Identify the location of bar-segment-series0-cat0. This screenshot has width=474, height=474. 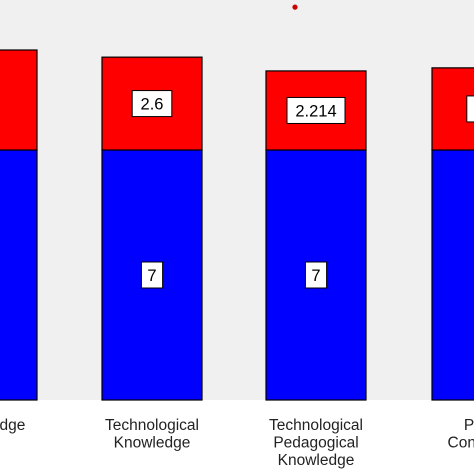
(19, 275).